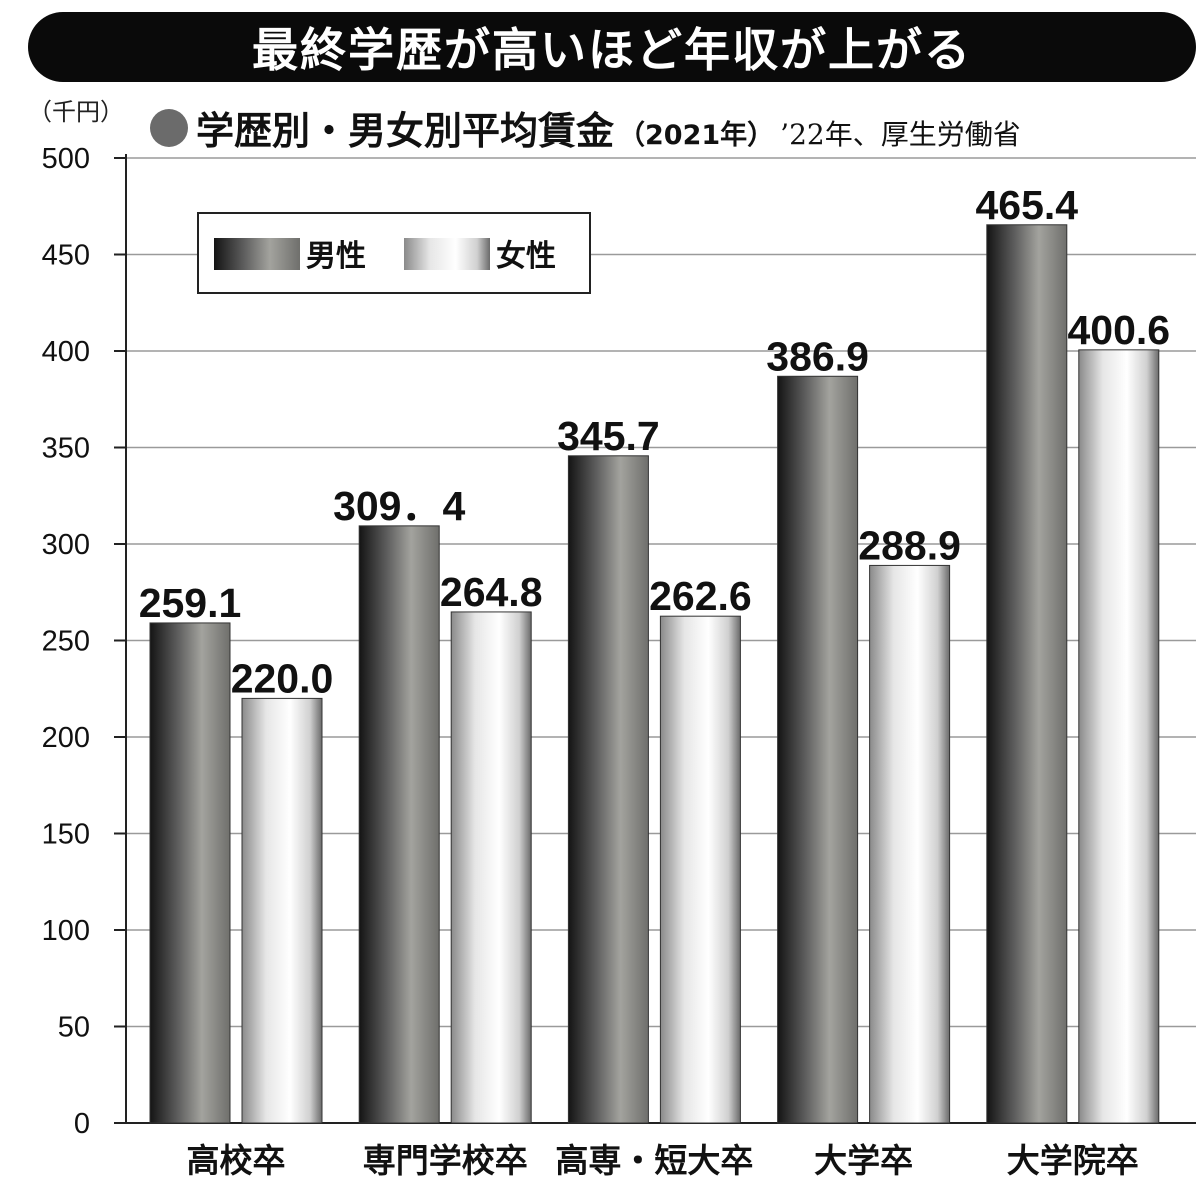 The width and height of the screenshot is (1200, 1199). I want to click on chart-subtitle: 学歴別・男女別平均賃金 （2021年） ’22年、厚生労働省, so click(585, 127).